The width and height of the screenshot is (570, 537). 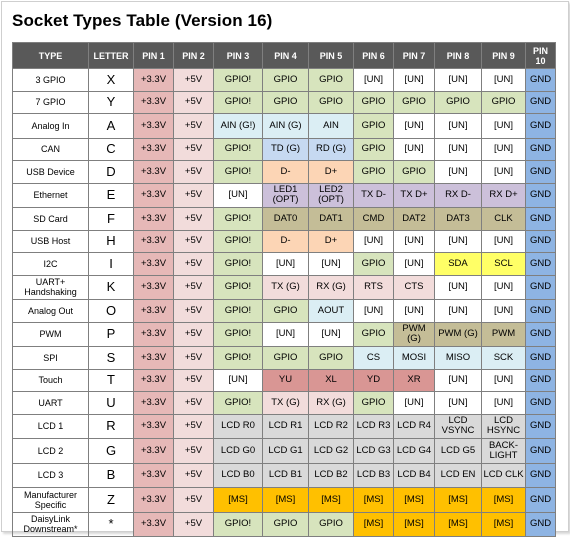 I want to click on pin-7-cell: DAT2, so click(x=414, y=219).